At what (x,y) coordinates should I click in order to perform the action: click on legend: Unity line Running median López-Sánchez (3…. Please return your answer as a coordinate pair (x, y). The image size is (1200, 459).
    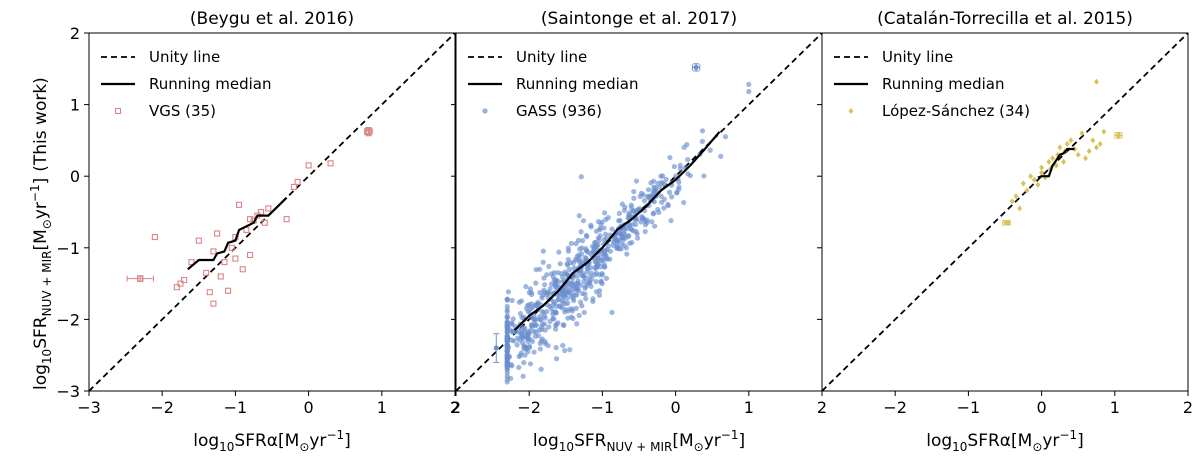
    Looking at the image, I should click on (932, 84).